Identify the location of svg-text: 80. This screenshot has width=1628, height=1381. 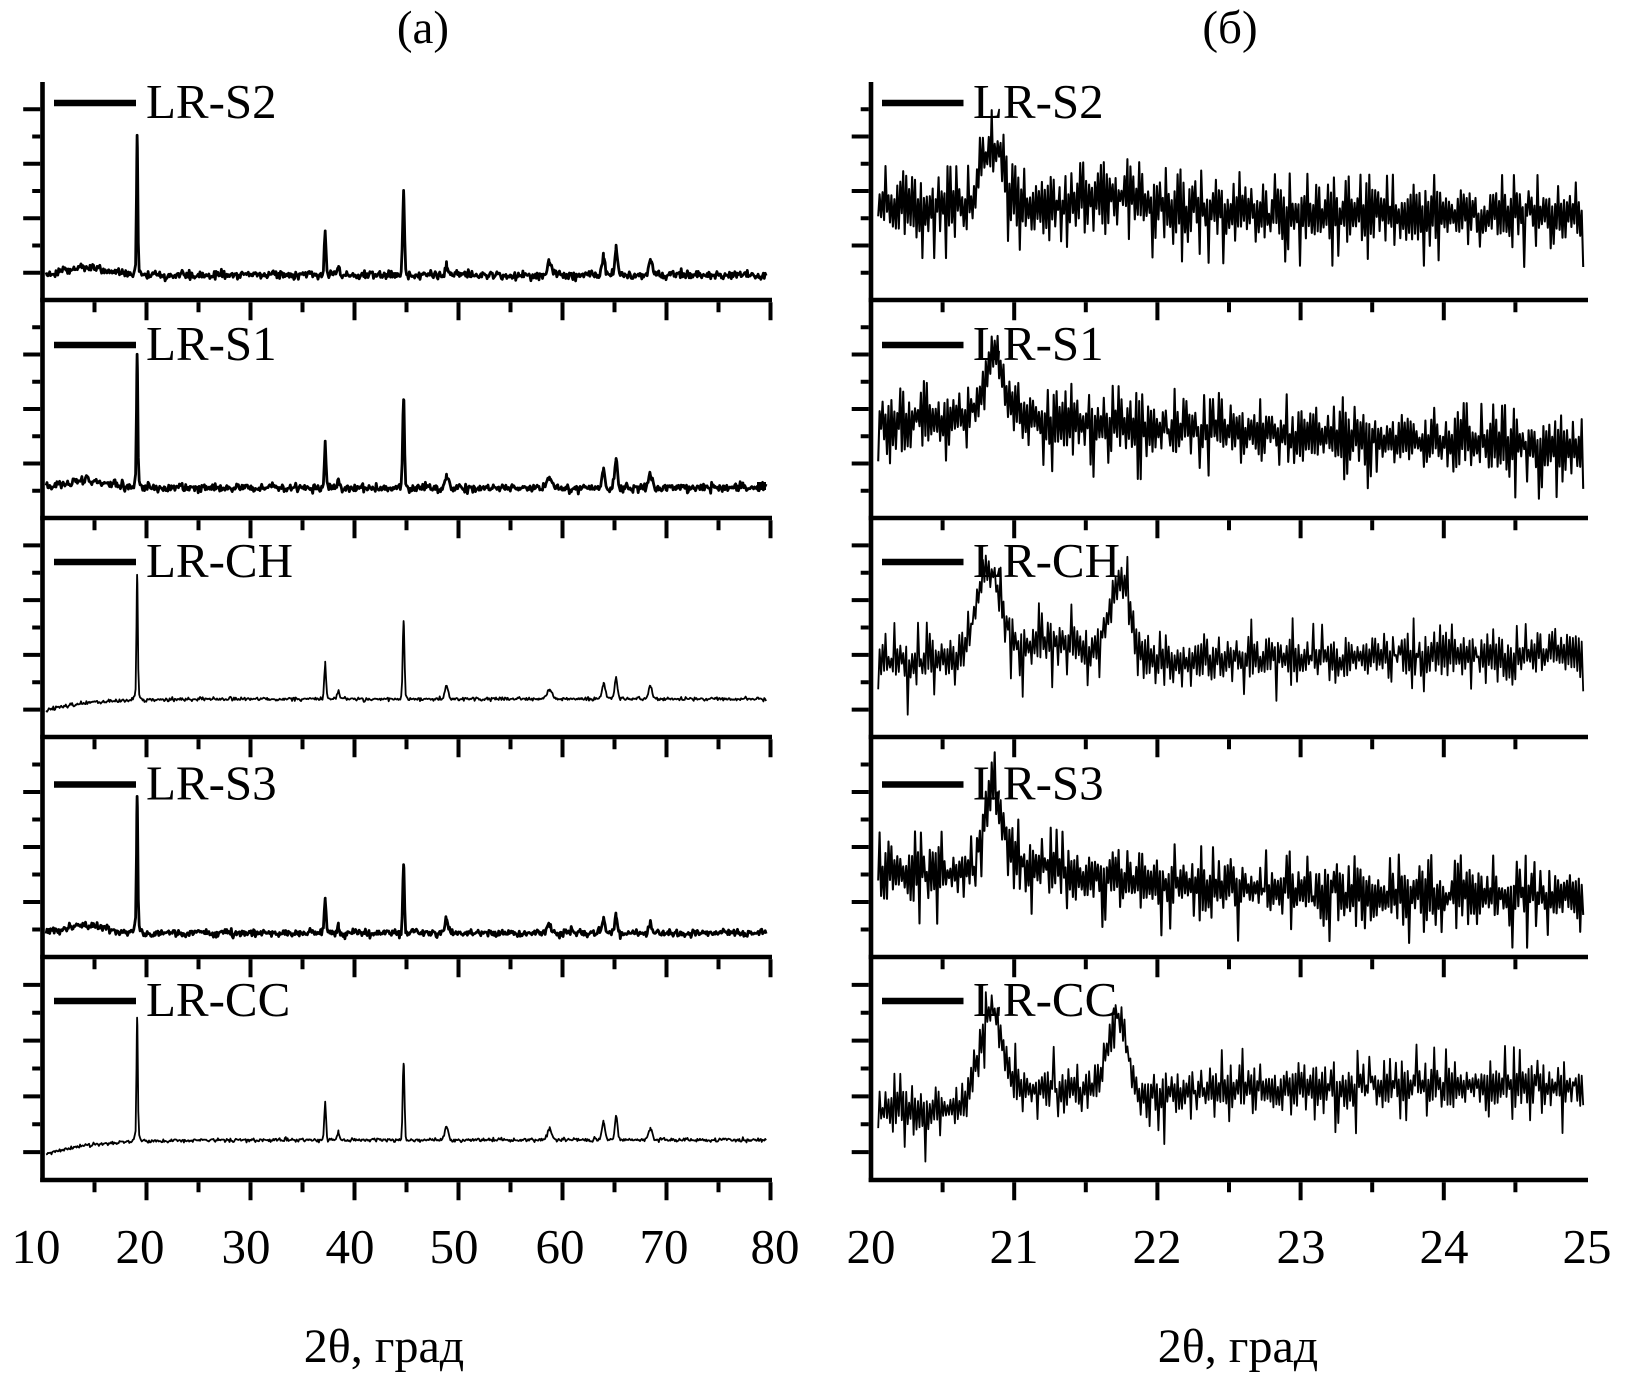
(775, 1246).